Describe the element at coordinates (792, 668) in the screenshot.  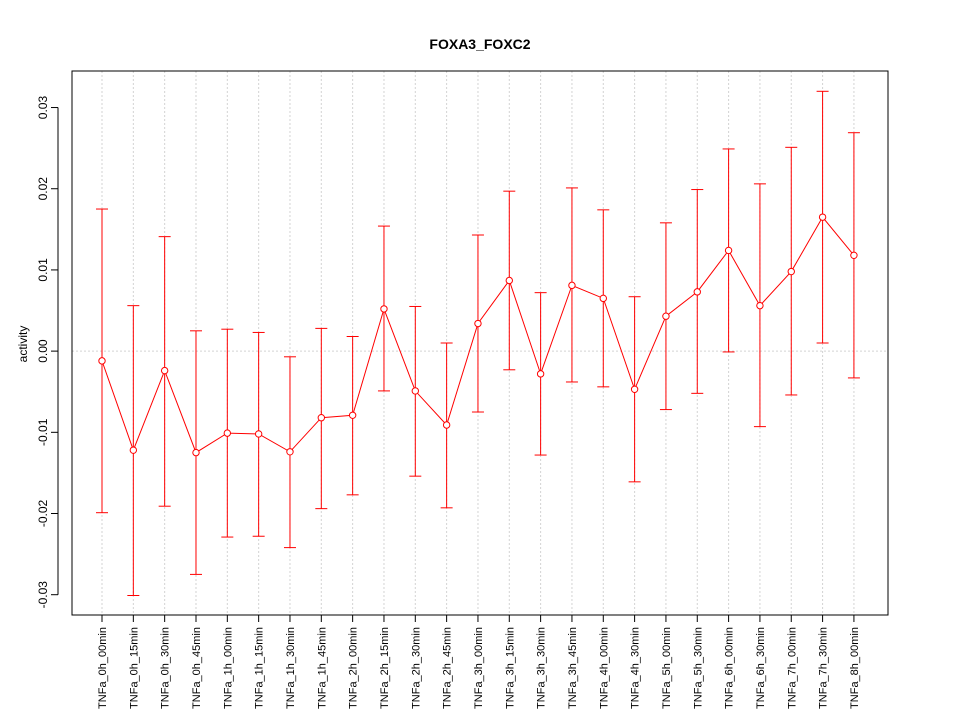
I see `x-tick-label: TNFa_7h_00min` at that location.